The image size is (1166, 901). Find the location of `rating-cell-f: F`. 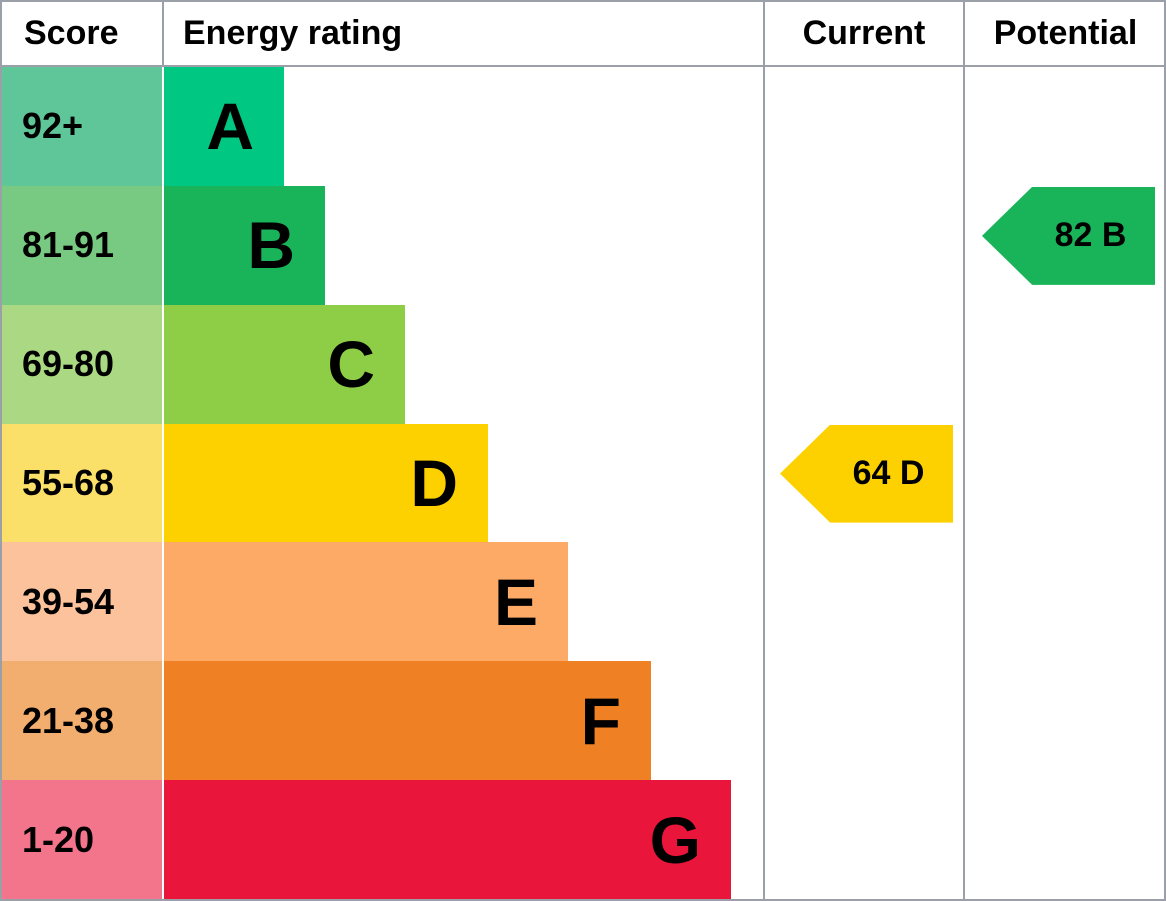

rating-cell-f: F is located at coordinates (462, 721).